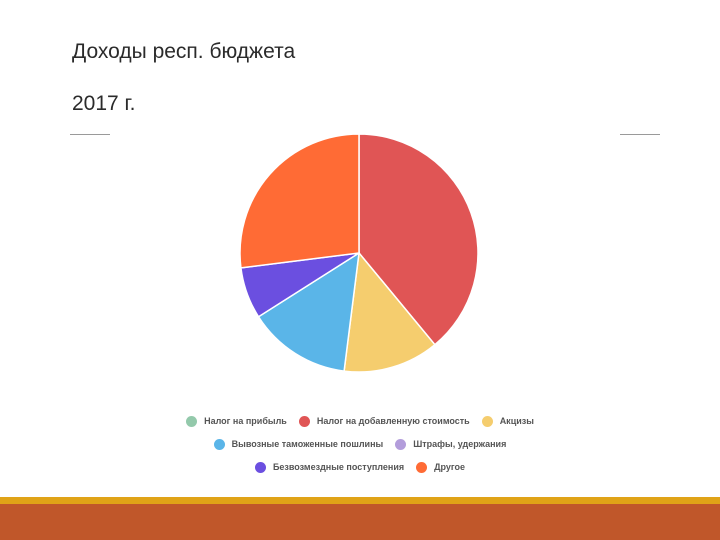 This screenshot has height=540, width=720. Describe the element at coordinates (393, 421) in the screenshot. I see `legend-label: Налог на добавленную стоимость` at that location.